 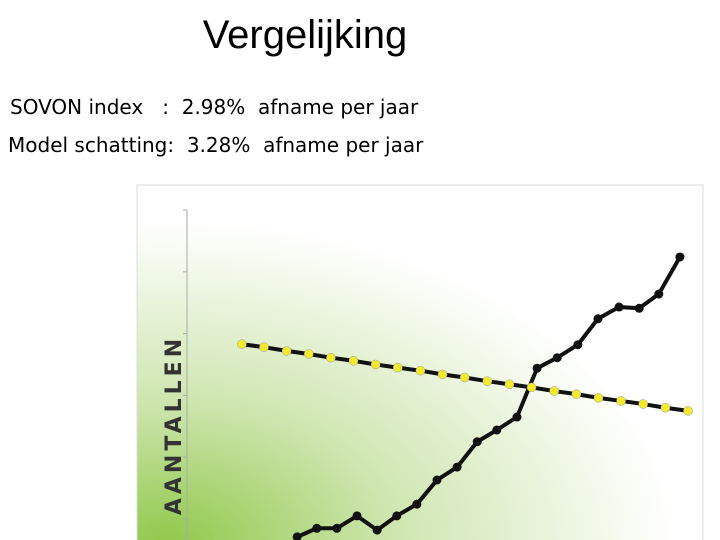 I want to click on subtitle: SOVON index : 2.98% afname per jaar, so click(x=214, y=107).